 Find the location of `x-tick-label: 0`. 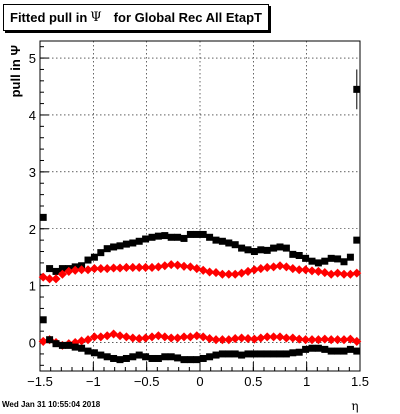

x-tick-label: 0 is located at coordinates (199, 381).